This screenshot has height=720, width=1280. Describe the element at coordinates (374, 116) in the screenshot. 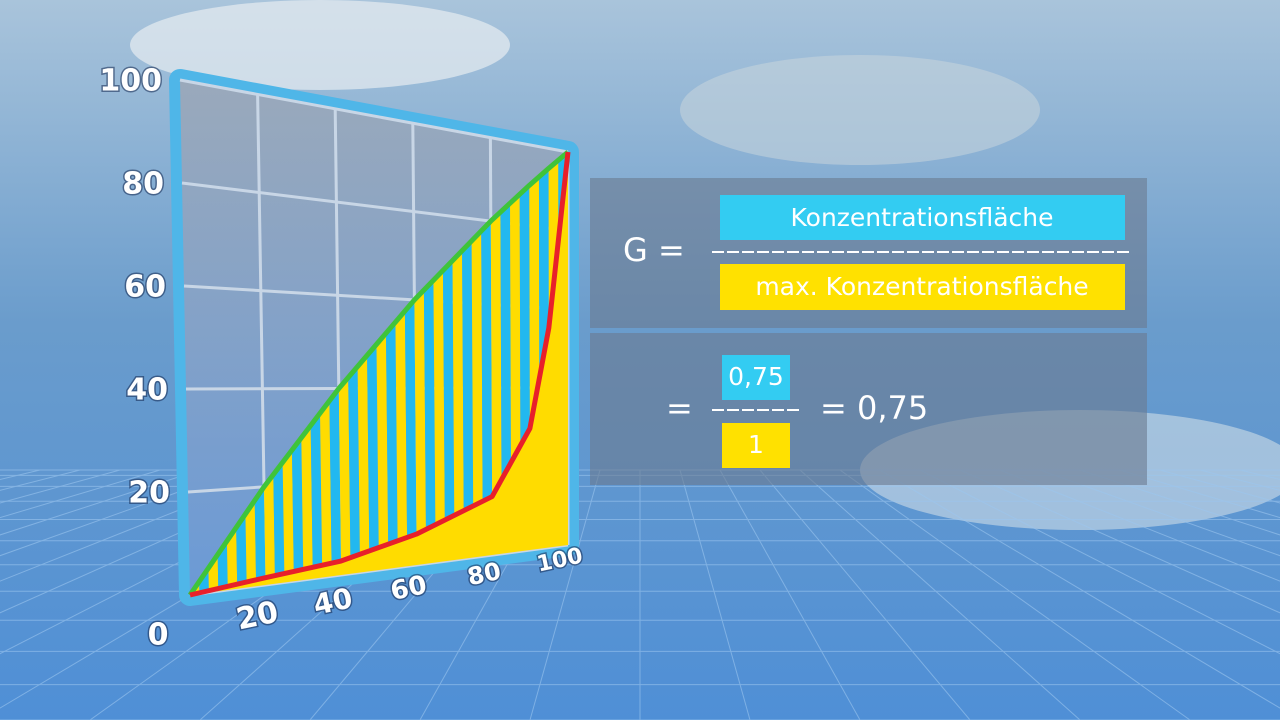

I see `grid-line` at that location.